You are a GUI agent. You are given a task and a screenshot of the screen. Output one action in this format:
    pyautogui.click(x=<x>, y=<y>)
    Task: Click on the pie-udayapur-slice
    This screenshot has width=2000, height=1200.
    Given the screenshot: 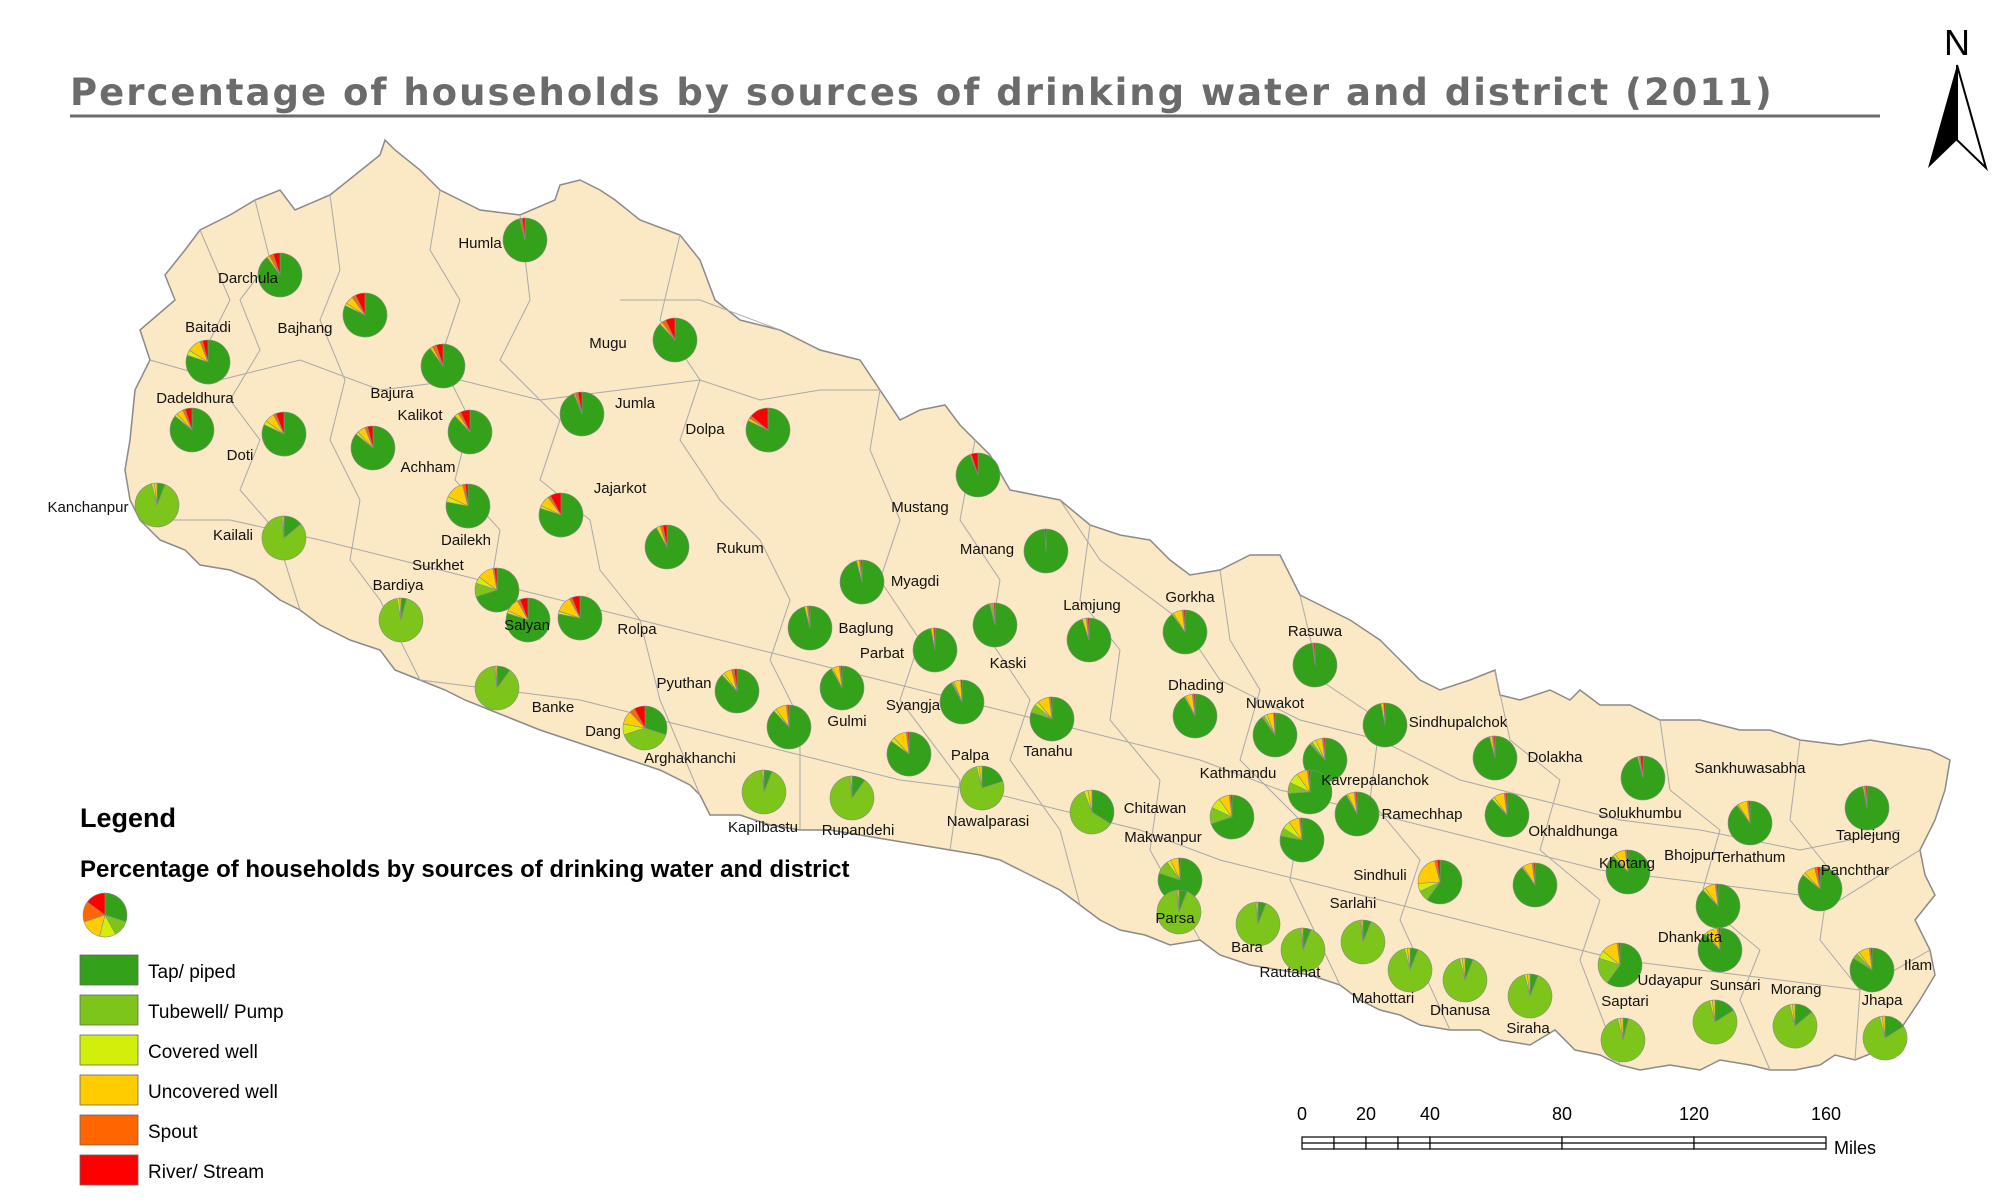 What is the action you would take?
    pyautogui.click(x=1624, y=965)
    